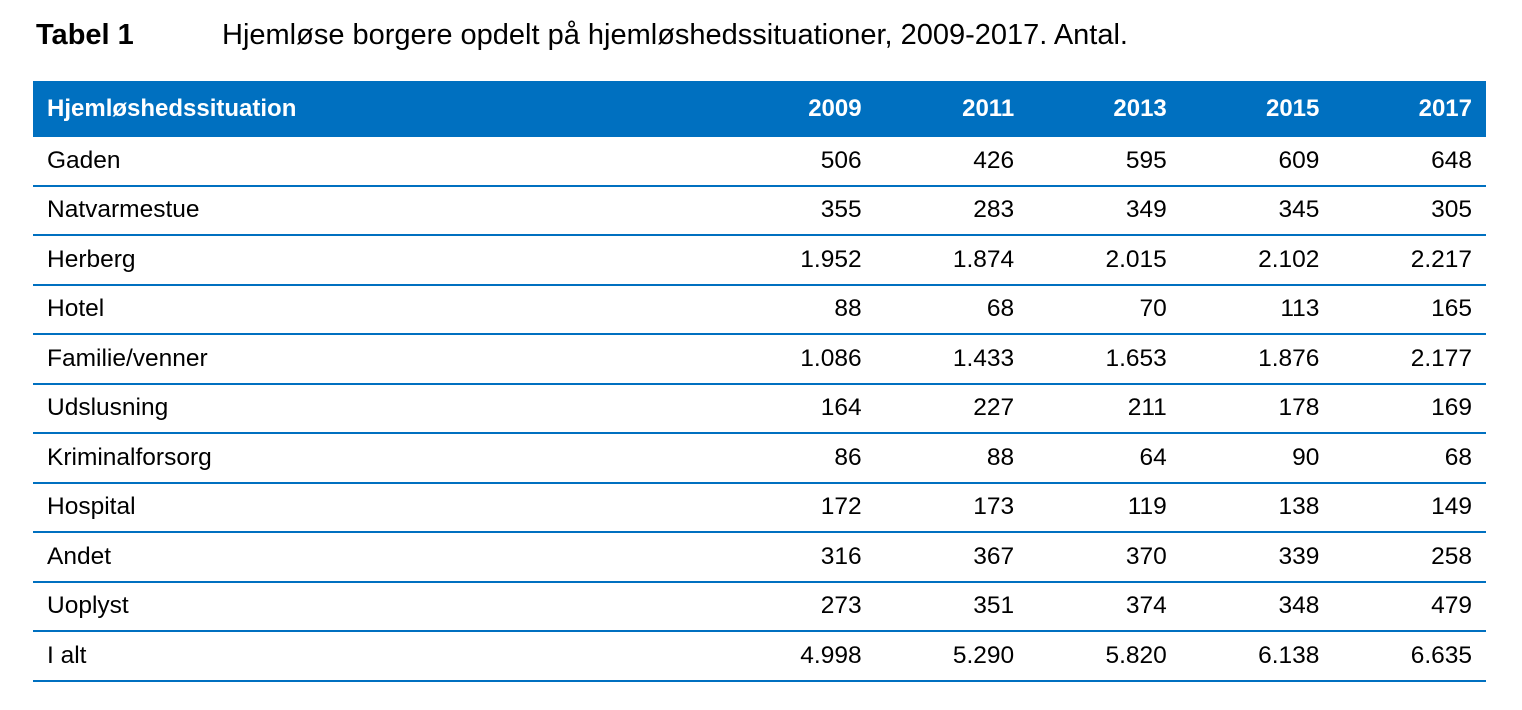 The height and width of the screenshot is (710, 1522). Describe the element at coordinates (378, 162) in the screenshot. I see `row-label: Gaden` at that location.